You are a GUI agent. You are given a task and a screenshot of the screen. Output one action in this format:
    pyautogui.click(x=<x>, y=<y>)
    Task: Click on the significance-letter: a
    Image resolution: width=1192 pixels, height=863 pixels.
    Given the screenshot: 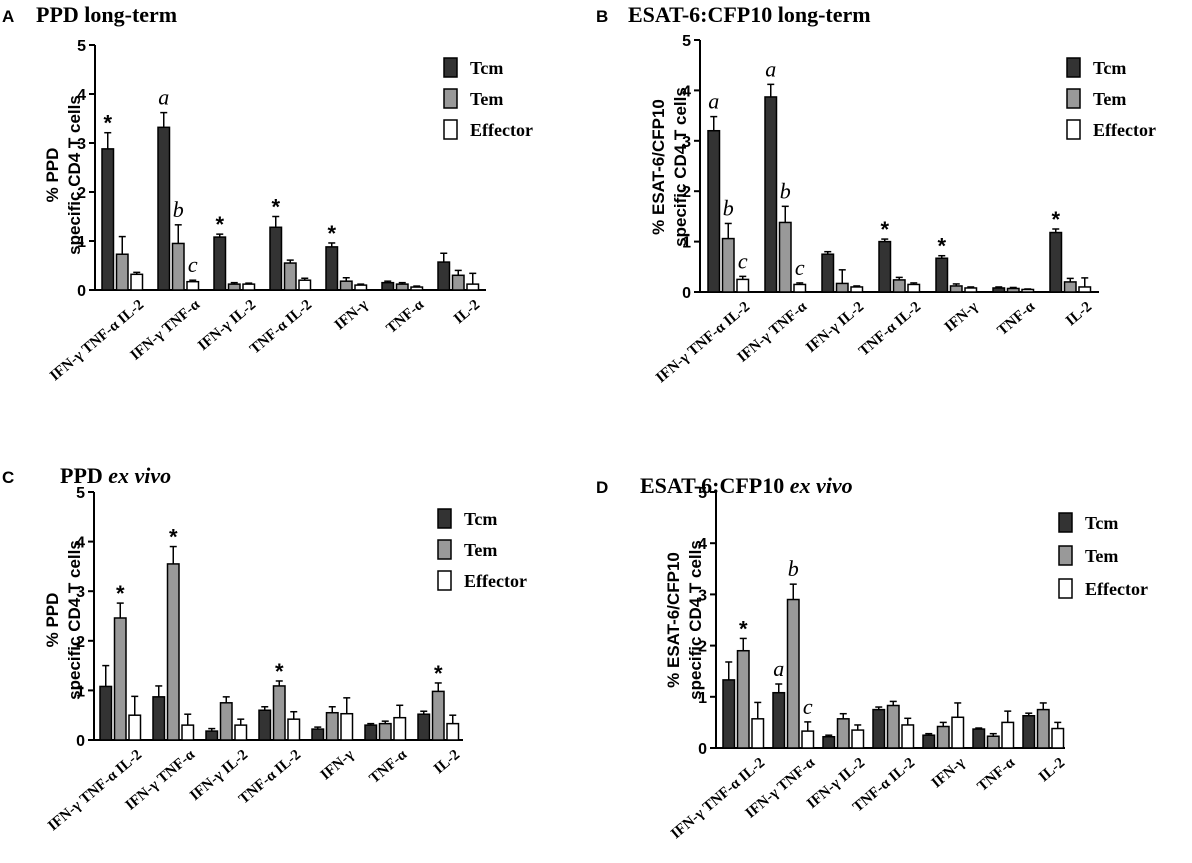 What is the action you would take?
    pyautogui.click(x=163, y=97)
    